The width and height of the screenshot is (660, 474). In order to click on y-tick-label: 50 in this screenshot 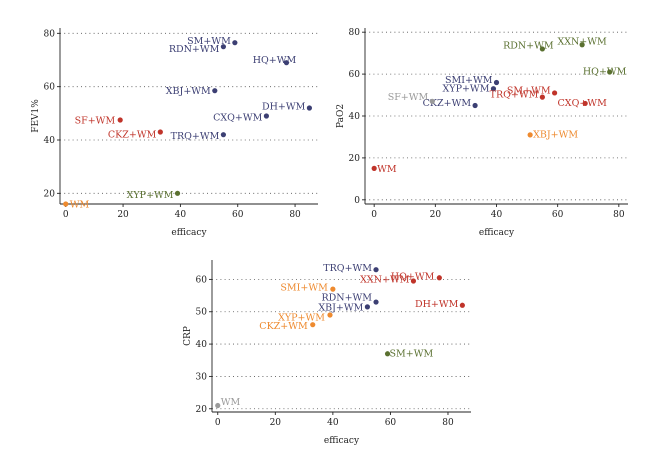, I will do `click(202, 313)`.